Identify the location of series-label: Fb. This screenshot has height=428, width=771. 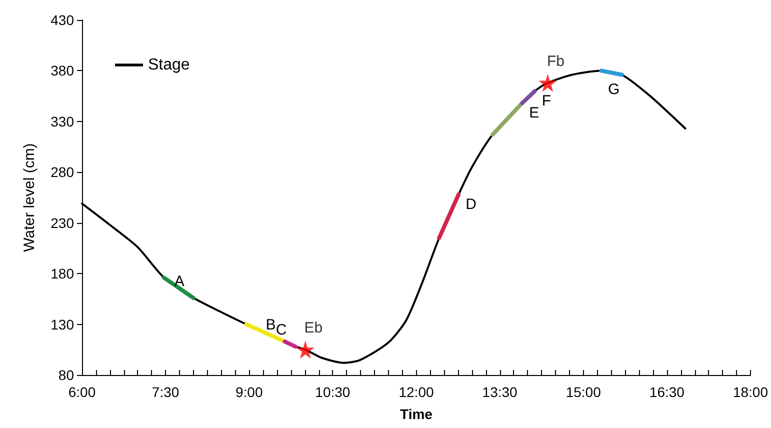
(555, 61).